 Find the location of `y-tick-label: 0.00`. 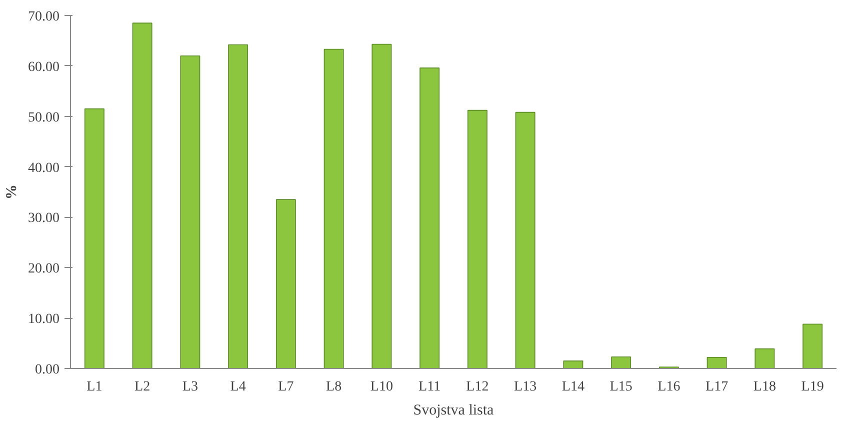

y-tick-label: 0.00 is located at coordinates (47, 370).